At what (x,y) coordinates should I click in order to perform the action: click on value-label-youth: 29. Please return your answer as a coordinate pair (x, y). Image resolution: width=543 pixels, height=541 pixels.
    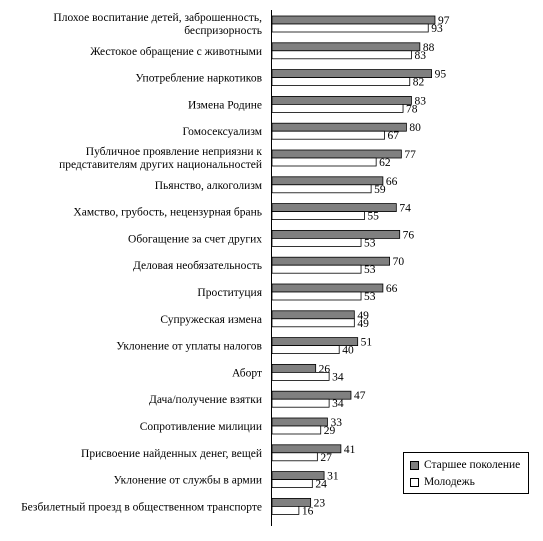
    Looking at the image, I should click on (330, 431).